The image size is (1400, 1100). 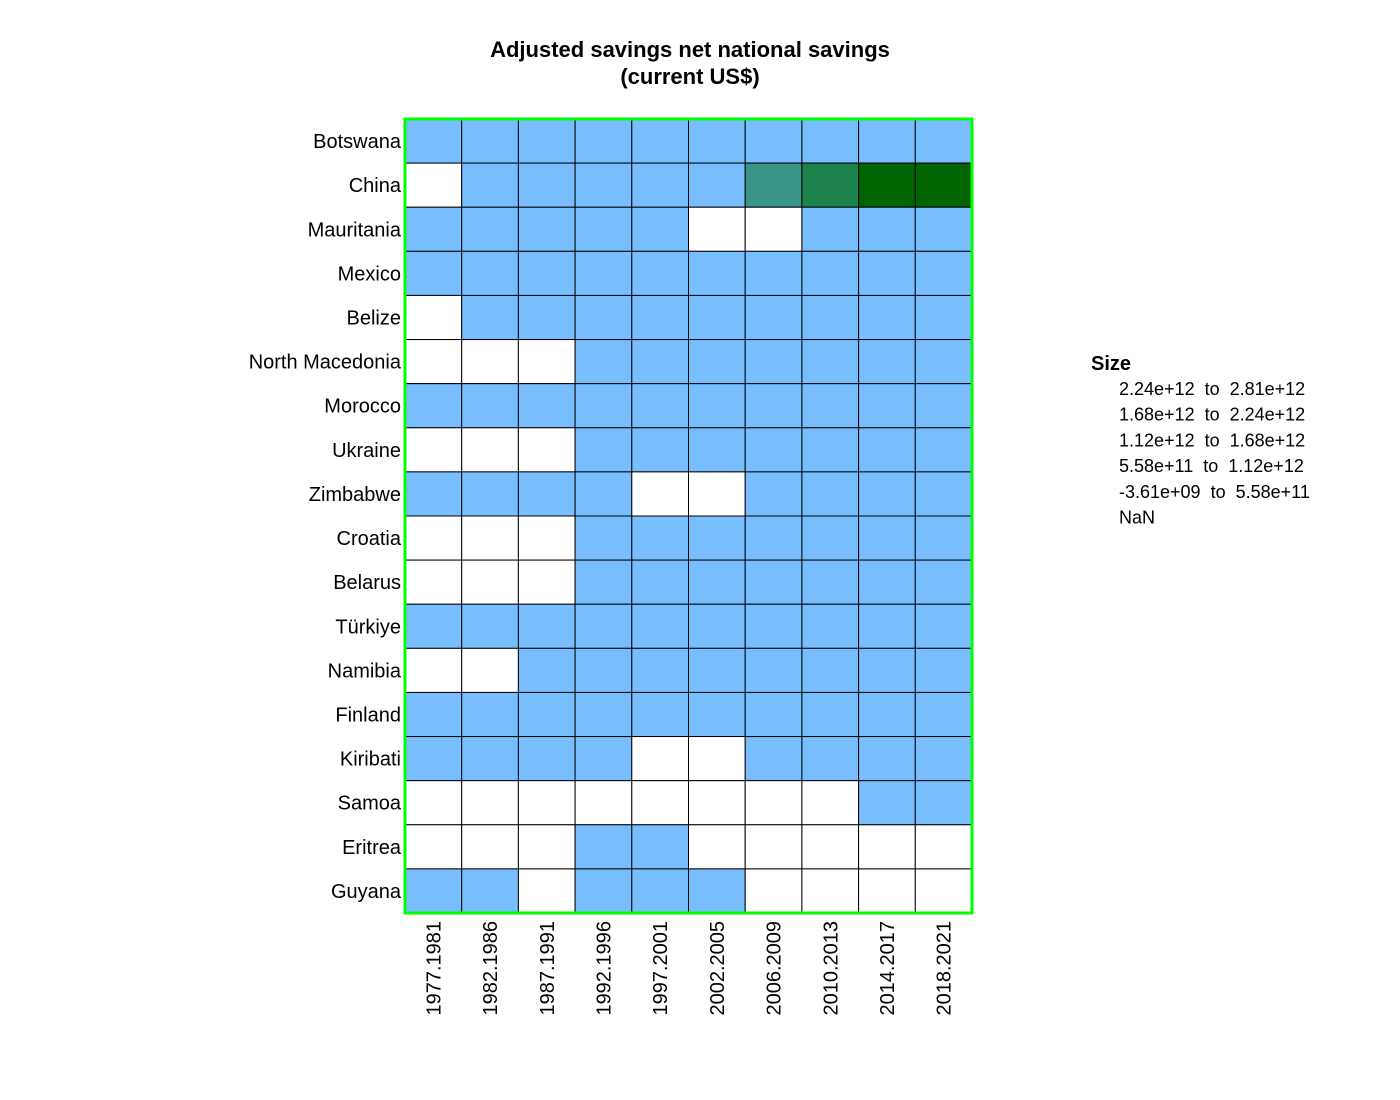 I want to click on chart-title-line-1: Adjusted savings net national savings, so click(x=690, y=49).